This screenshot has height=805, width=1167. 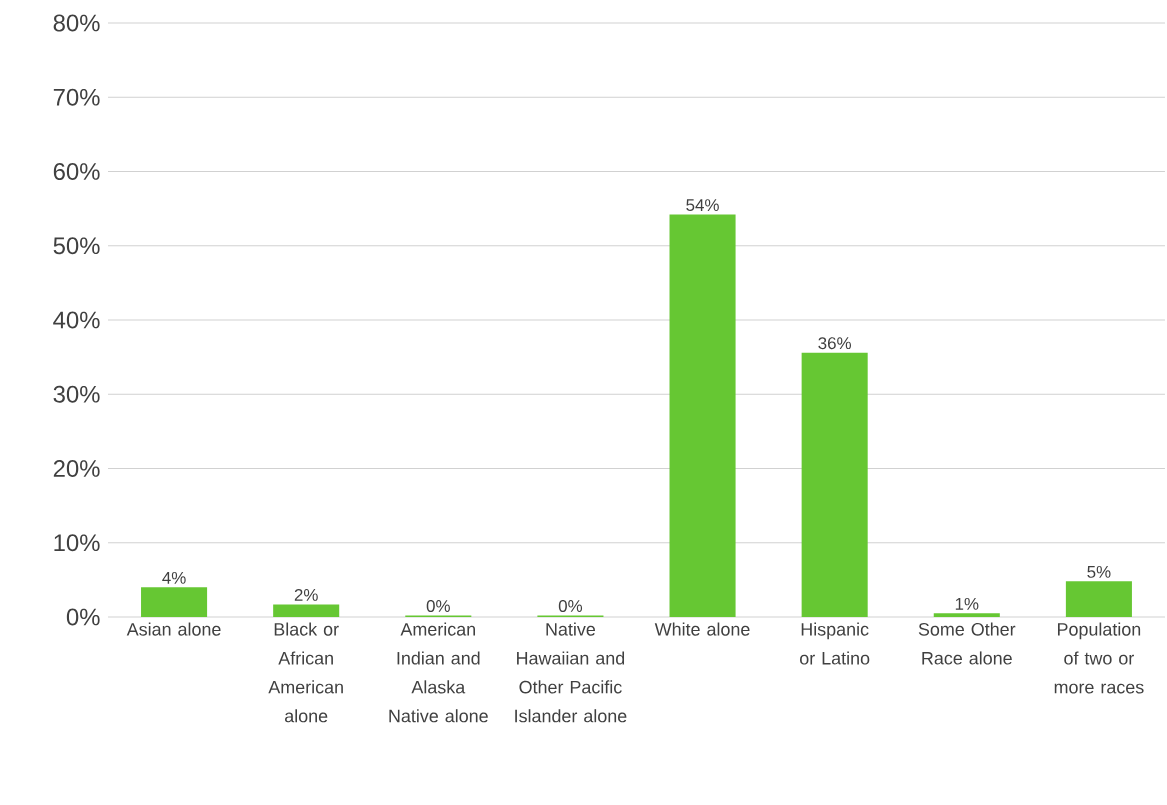 I want to click on y-tick-label: 10%, so click(x=77, y=543).